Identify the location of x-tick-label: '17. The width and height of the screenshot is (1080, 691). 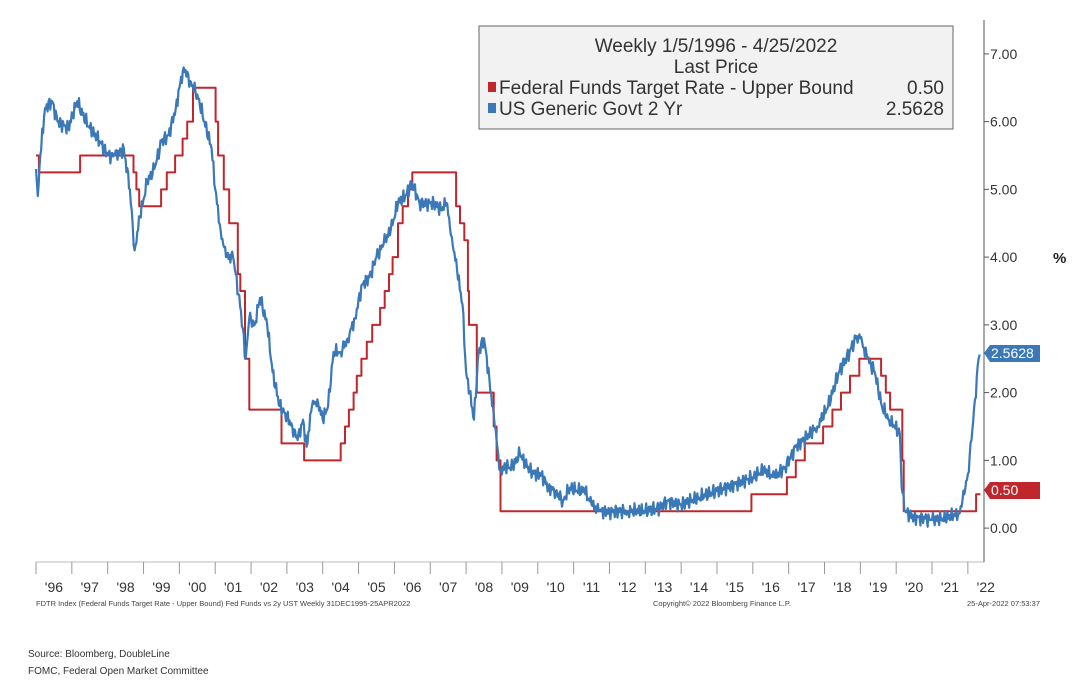
(806, 587).